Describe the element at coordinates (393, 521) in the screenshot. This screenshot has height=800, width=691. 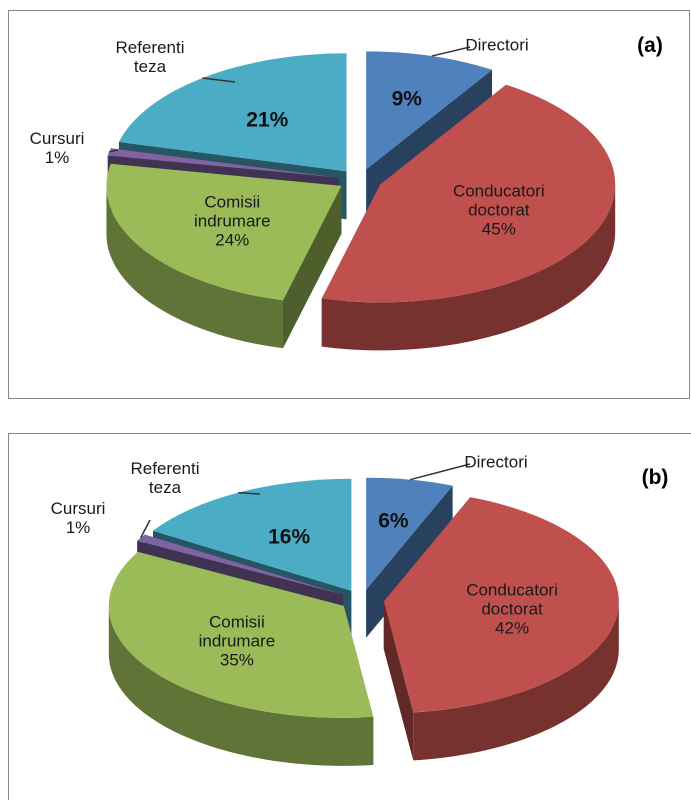
I see `value-label: 6%` at that location.